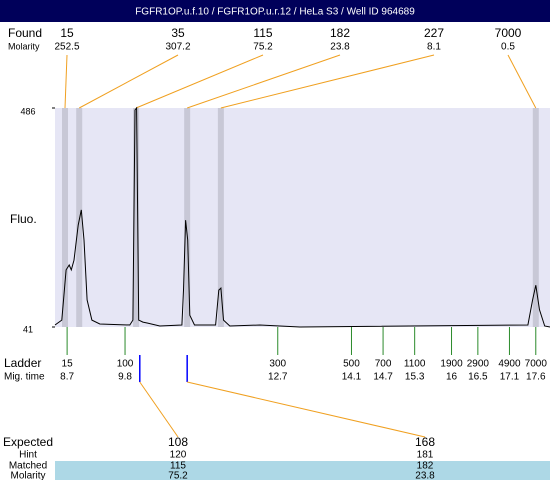  What do you see at coordinates (340, 33) in the screenshot?
I see `found-size: 182` at bounding box center [340, 33].